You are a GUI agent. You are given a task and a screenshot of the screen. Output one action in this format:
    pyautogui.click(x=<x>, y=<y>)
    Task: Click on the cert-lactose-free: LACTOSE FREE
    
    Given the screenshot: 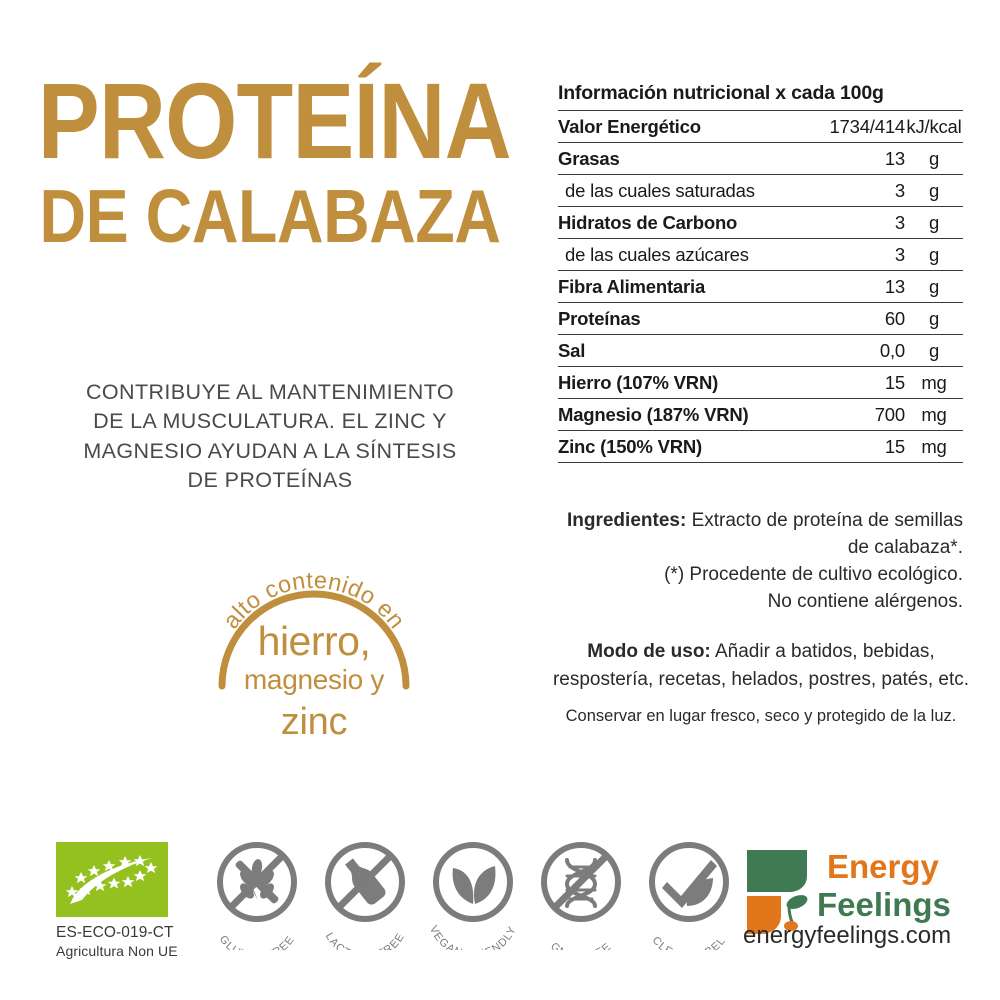 What is the action you would take?
    pyautogui.click(x=365, y=894)
    